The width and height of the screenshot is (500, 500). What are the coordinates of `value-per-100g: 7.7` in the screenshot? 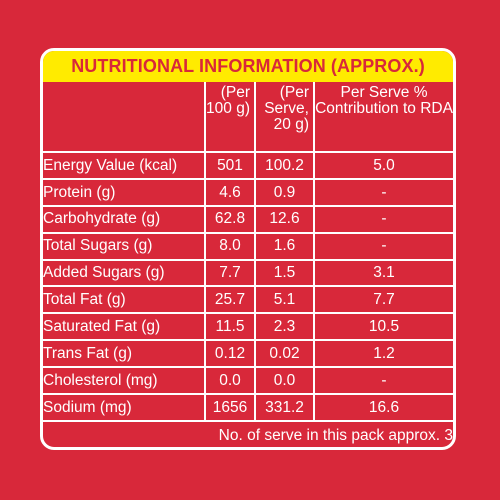 It's located at (230, 273).